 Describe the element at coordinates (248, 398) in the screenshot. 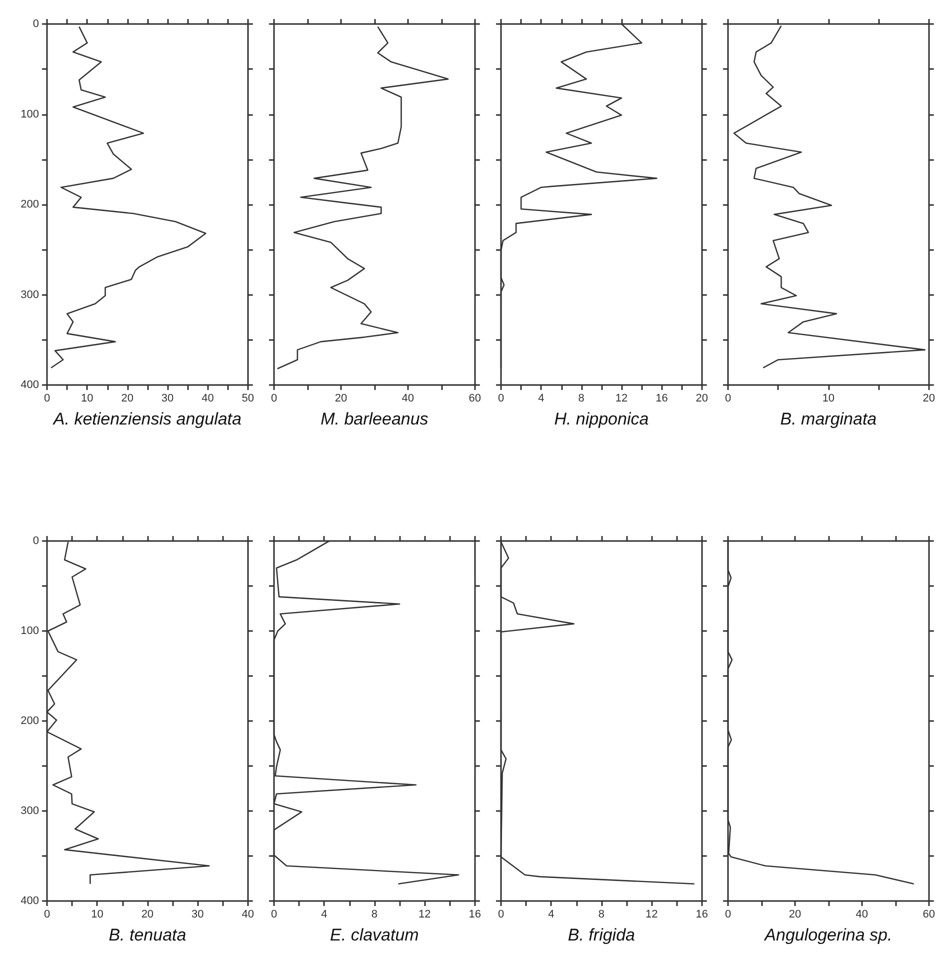

I see `x-tick-label: 50` at that location.